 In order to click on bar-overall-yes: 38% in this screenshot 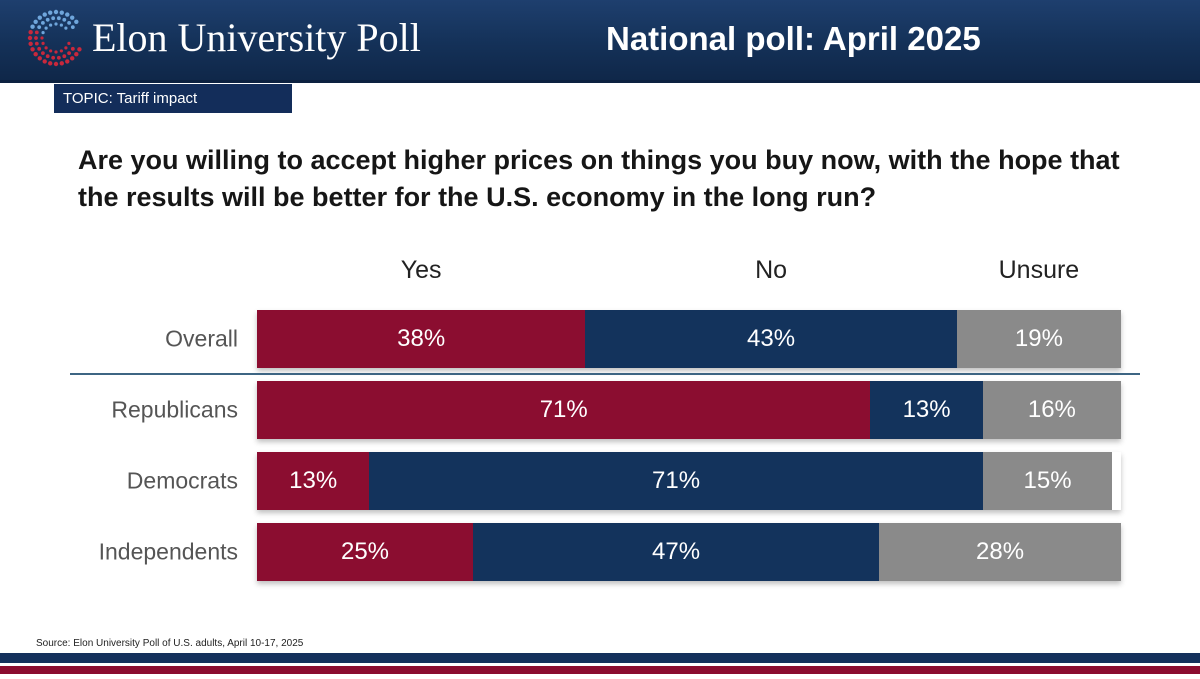, I will do `click(421, 339)`.